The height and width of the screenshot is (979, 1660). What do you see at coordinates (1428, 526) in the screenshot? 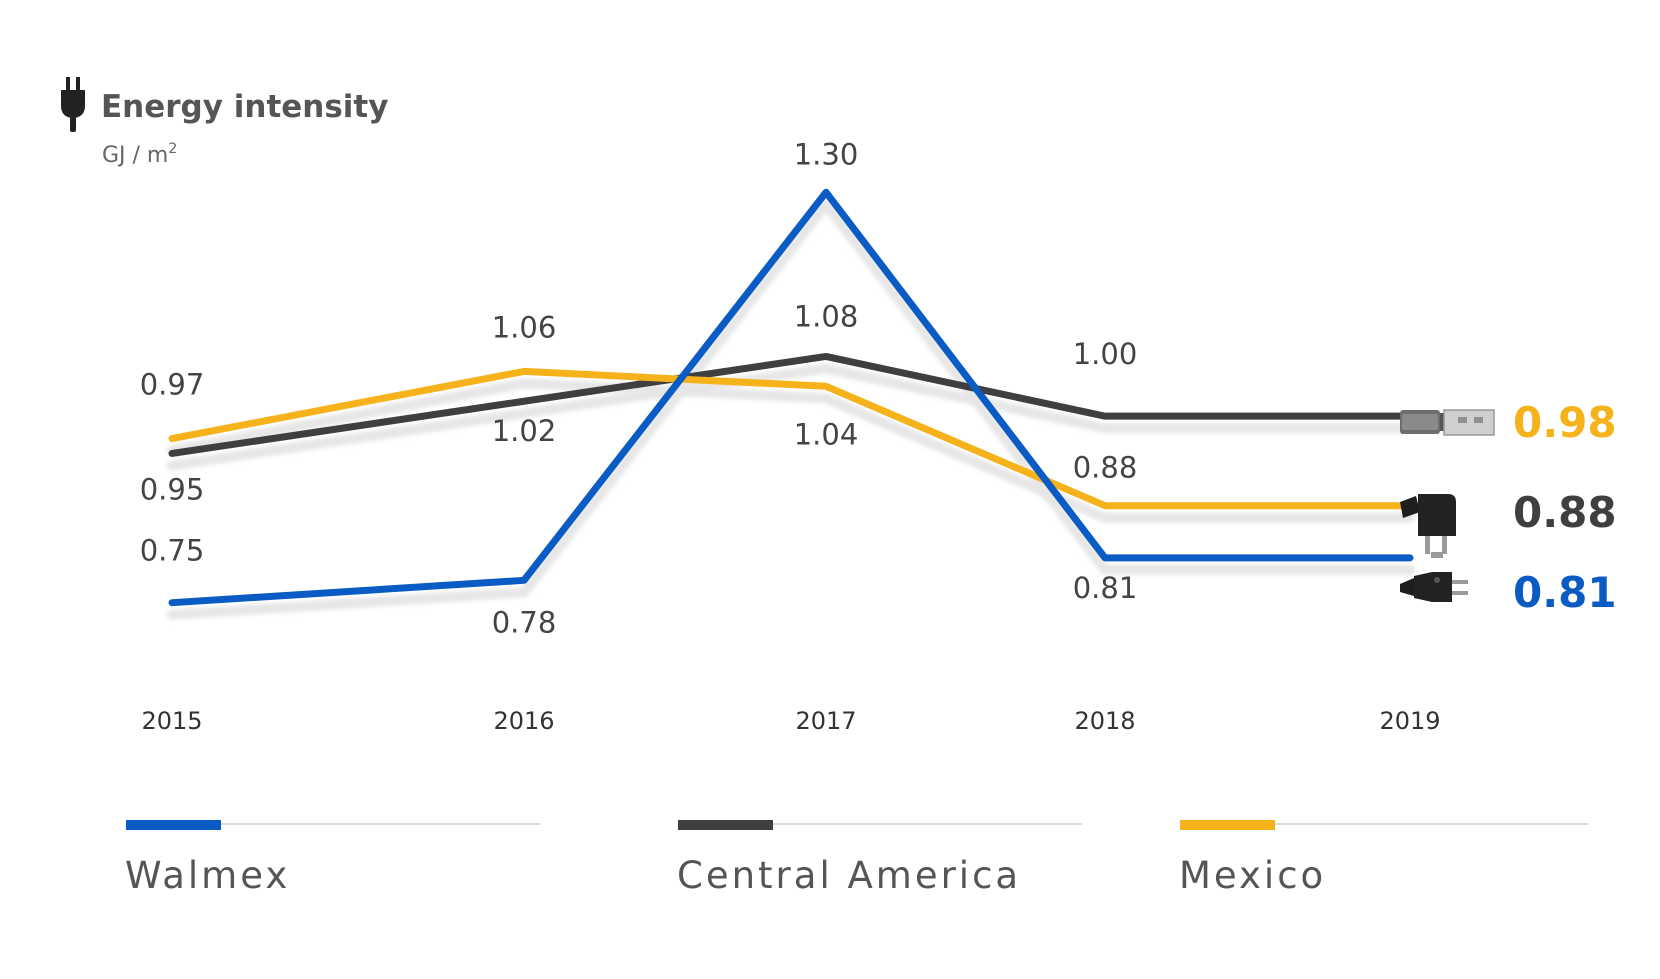
I see `uk-plug-icon` at bounding box center [1428, 526].